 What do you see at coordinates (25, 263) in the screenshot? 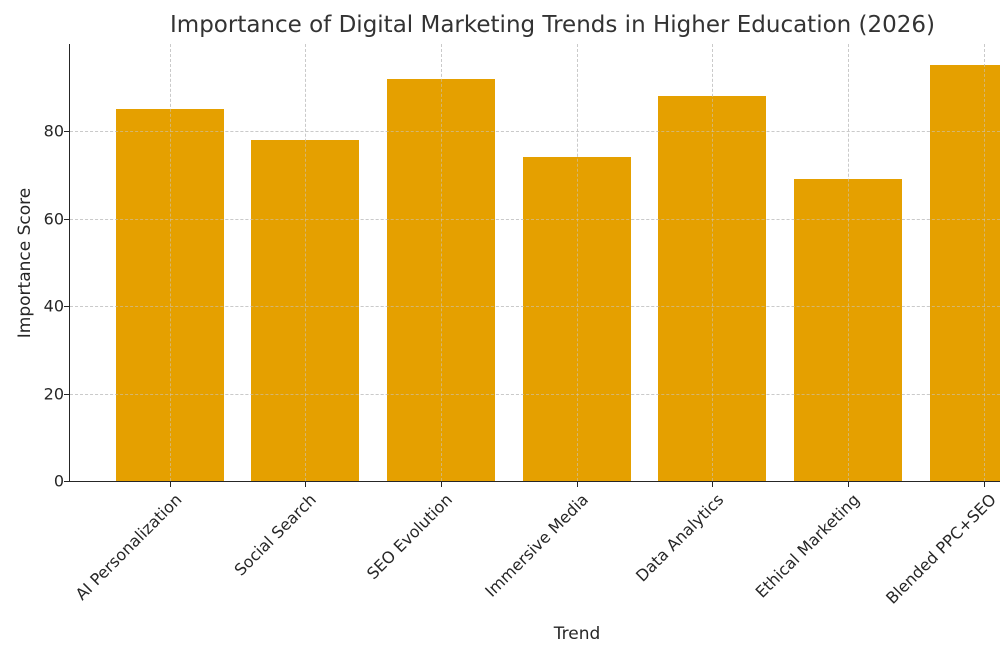
I see `y-axis-label: Importance Score` at bounding box center [25, 263].